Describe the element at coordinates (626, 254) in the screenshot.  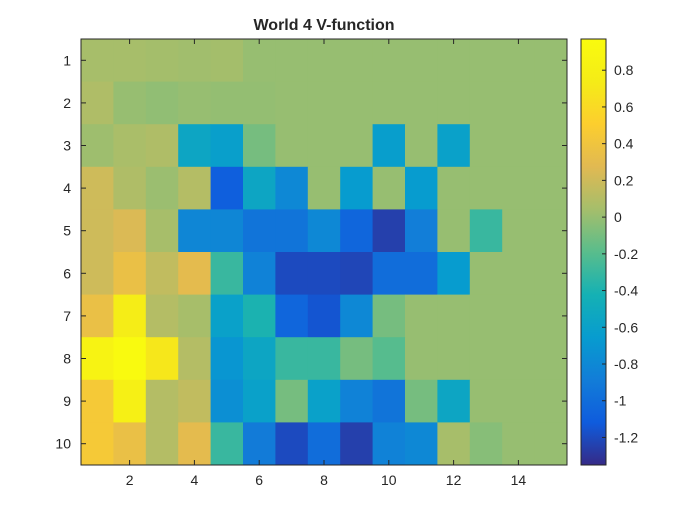
I see `colorbar-tick-label: -0.2` at that location.